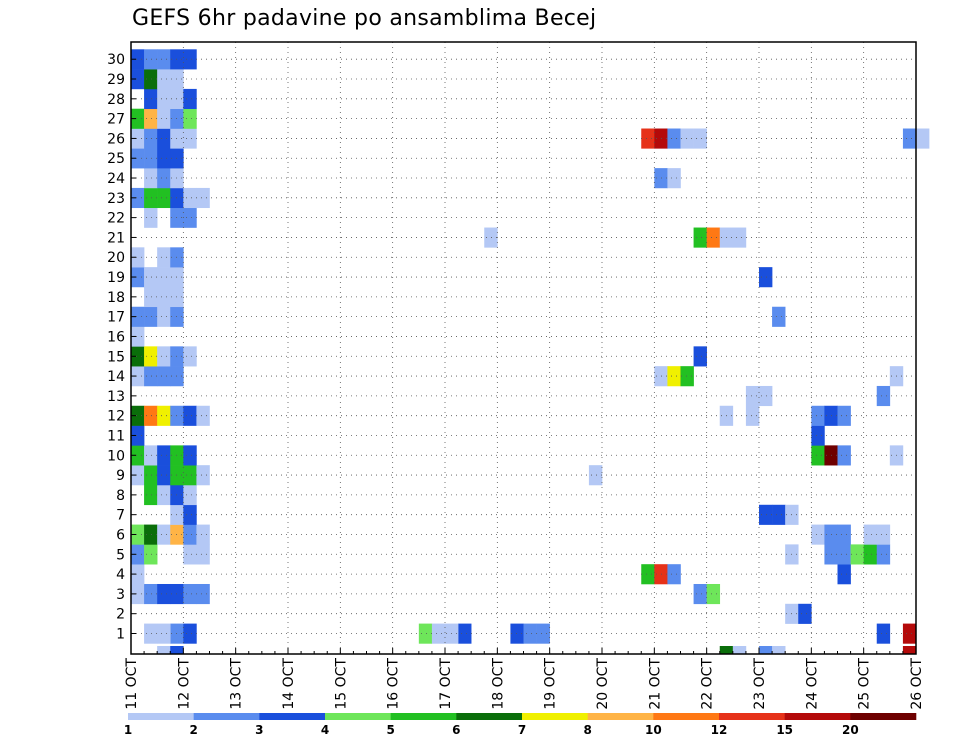 Image resolution: width=960 pixels, height=742 pixels. Describe the element at coordinates (116, 60) in the screenshot. I see `y-tick-label: 30` at that location.